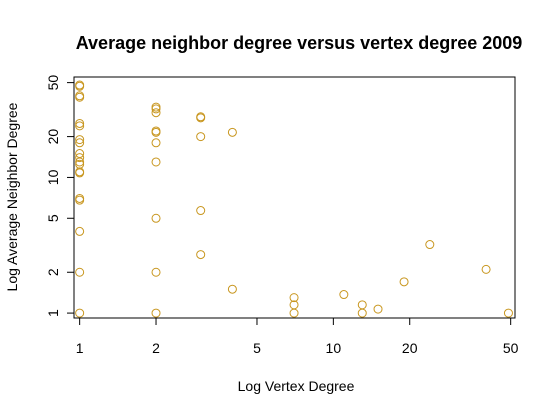  What do you see at coordinates (334, 348) in the screenshot?
I see `x-tick-label: 10` at bounding box center [334, 348].